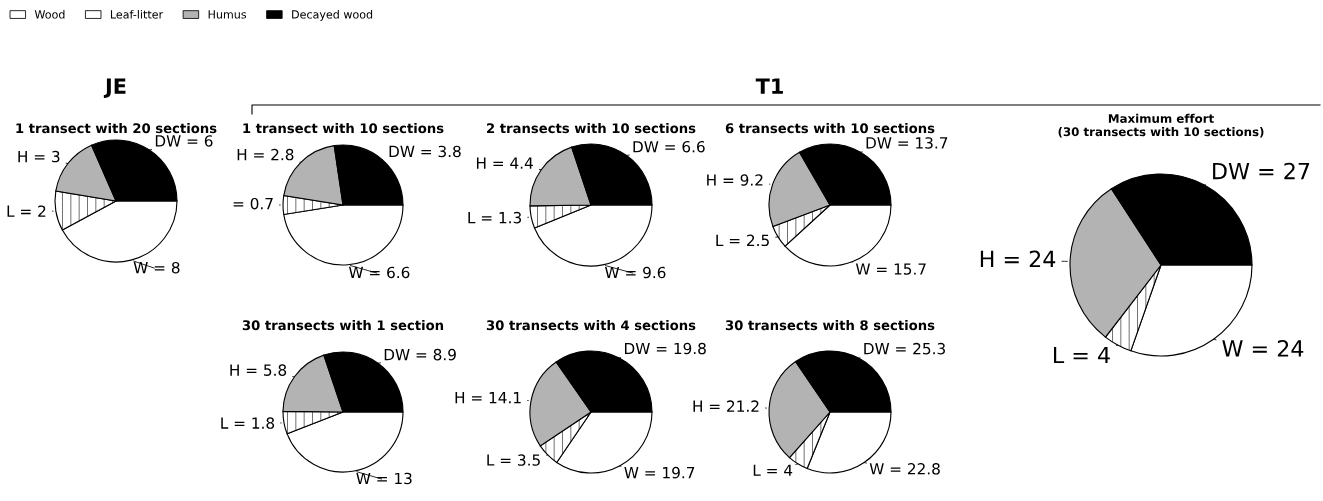  I want to click on chart-title: 6 transects with 10 sections, so click(830, 128).